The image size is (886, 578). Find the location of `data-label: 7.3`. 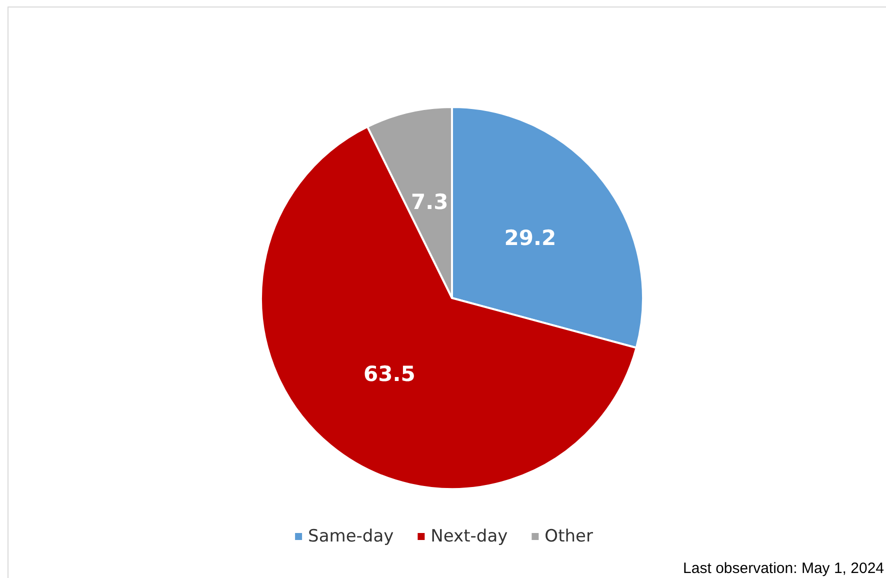

data-label: 7.3 is located at coordinates (429, 202).